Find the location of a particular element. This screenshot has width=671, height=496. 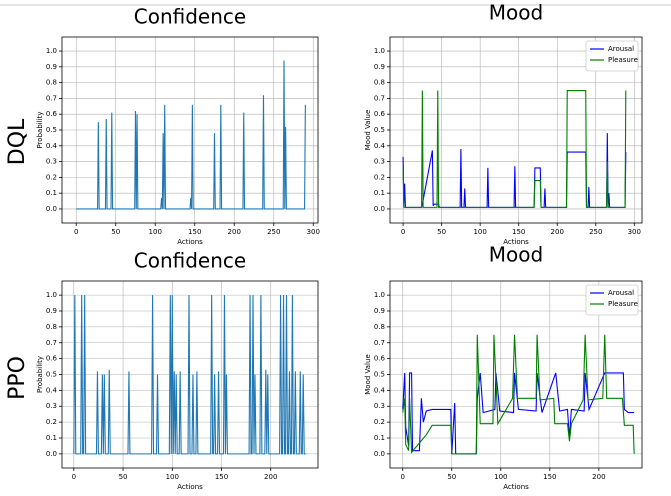

row-label: PPO is located at coordinates (17, 378).